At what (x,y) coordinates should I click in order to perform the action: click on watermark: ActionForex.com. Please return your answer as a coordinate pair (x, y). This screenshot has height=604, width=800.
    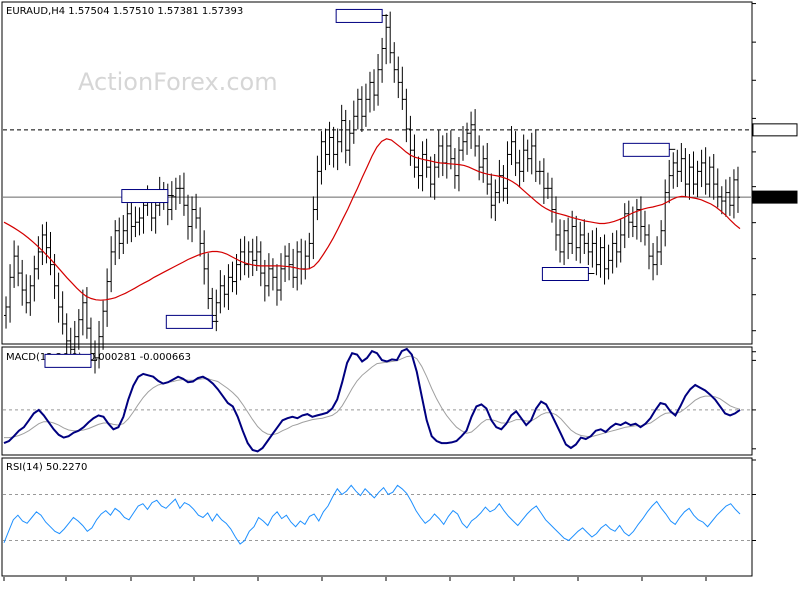
    Looking at the image, I should click on (178, 82).